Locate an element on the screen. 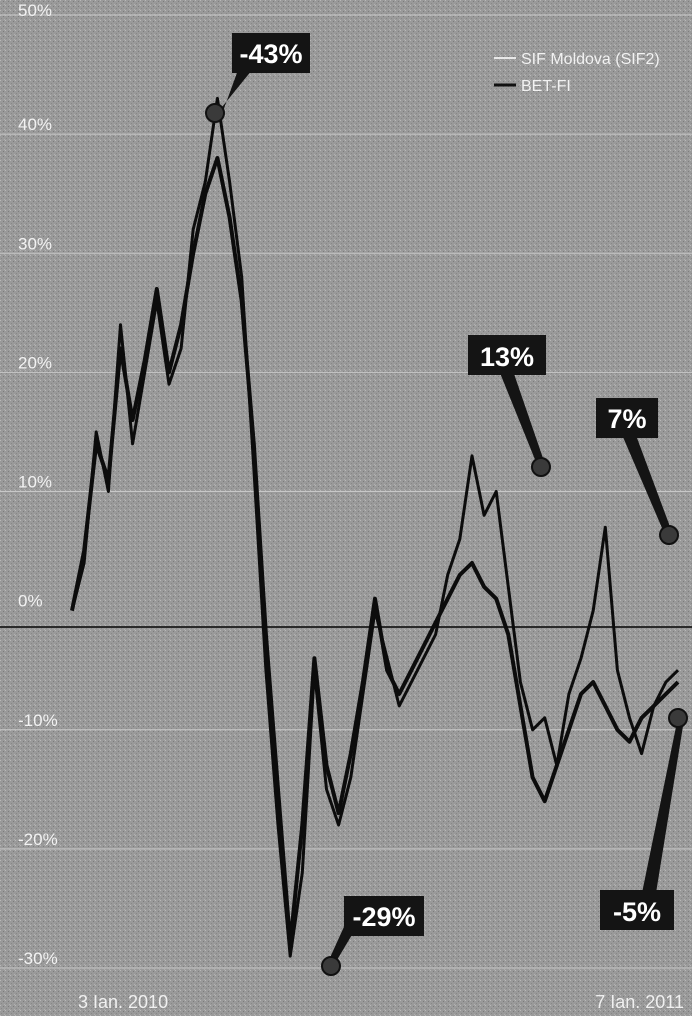 The width and height of the screenshot is (692, 1016). y-tick-label: -10% is located at coordinates (38, 720).